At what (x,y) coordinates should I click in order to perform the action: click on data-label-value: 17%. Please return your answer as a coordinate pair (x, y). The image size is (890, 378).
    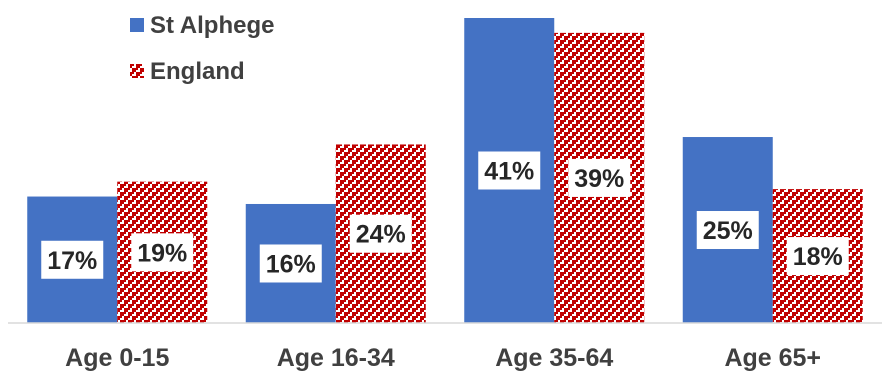
    Looking at the image, I should click on (72, 261).